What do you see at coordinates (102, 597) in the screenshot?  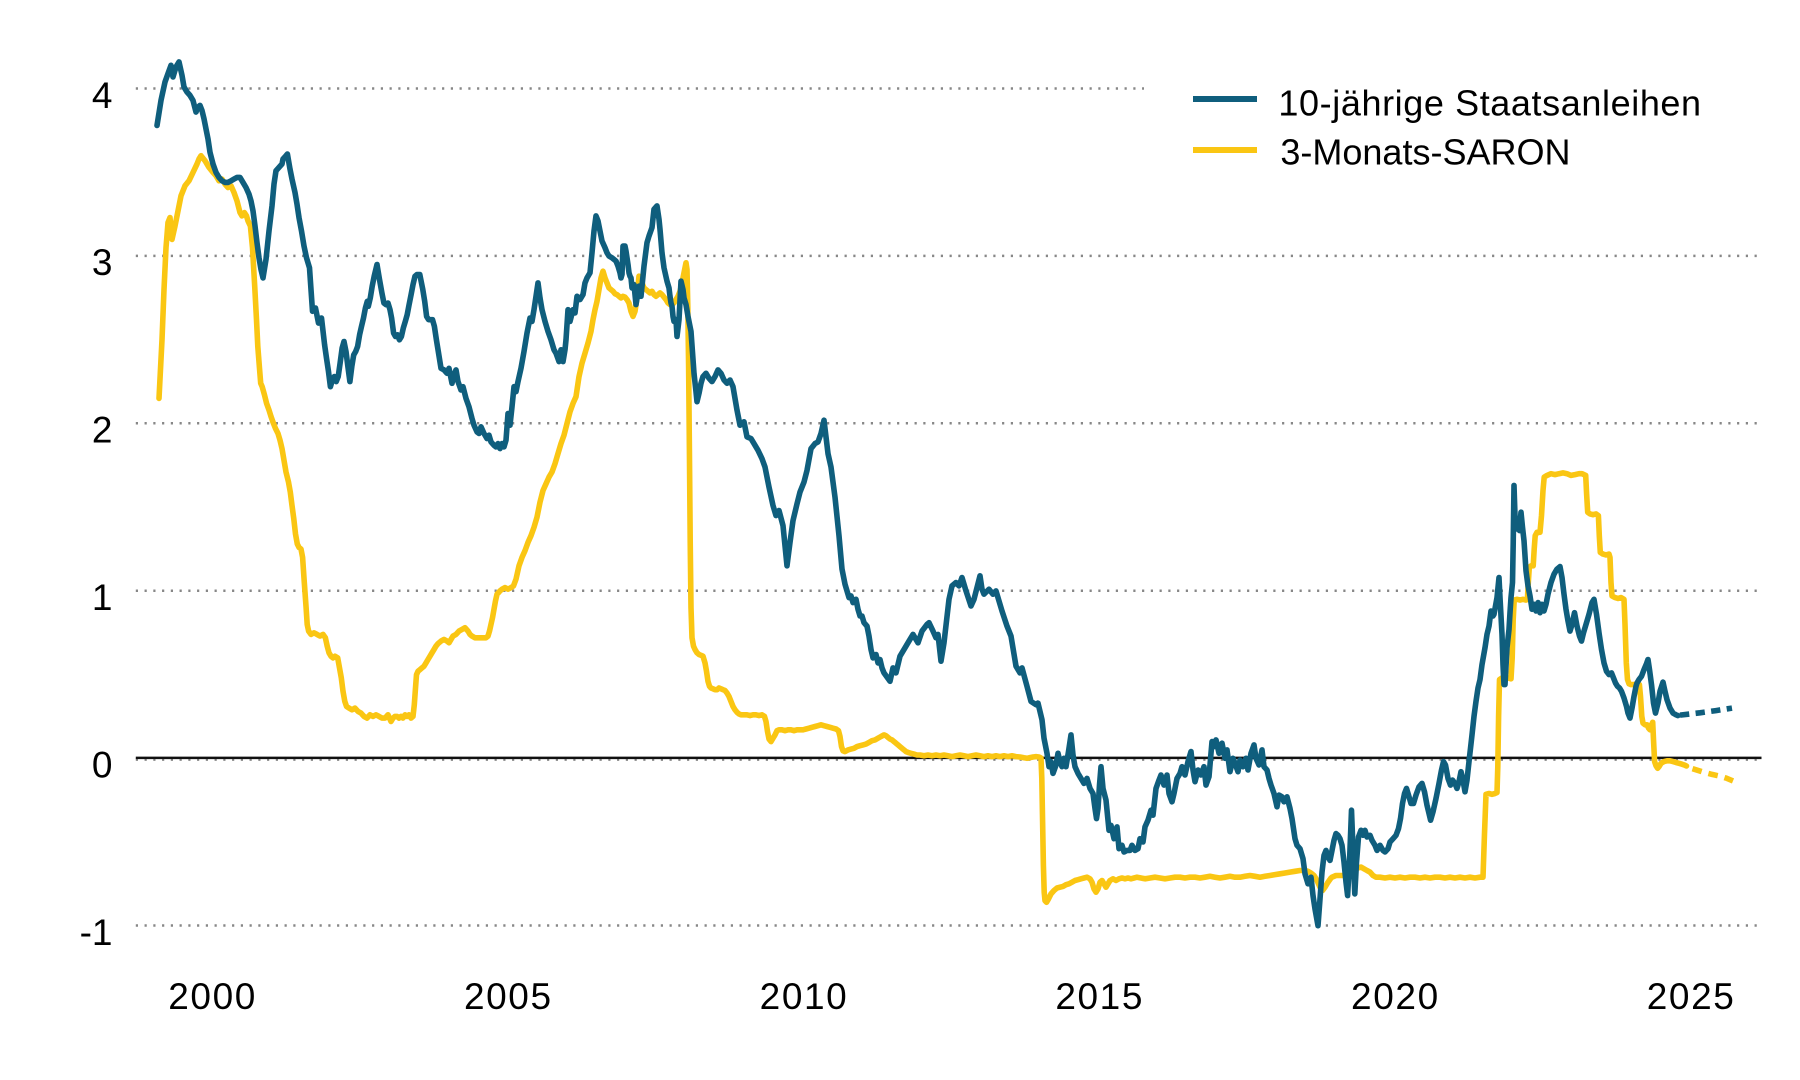 I see `svg-text: 1` at bounding box center [102, 597].